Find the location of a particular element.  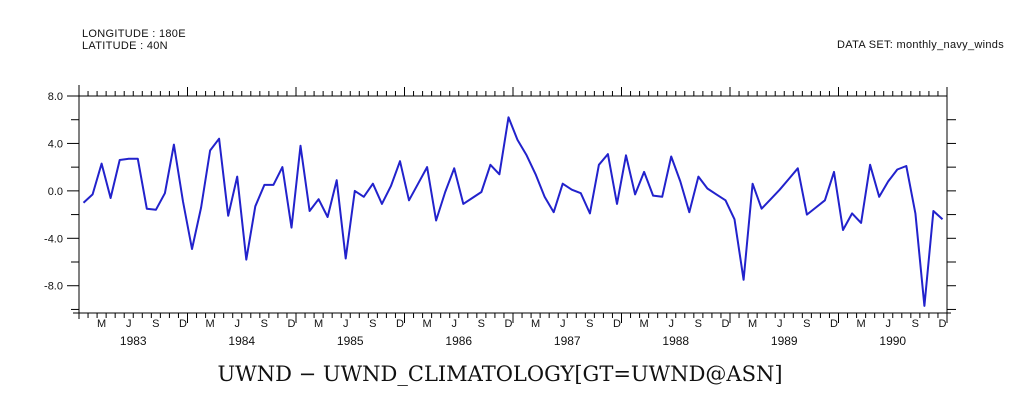

svg-text: -8.0 is located at coordinates (53, 287).